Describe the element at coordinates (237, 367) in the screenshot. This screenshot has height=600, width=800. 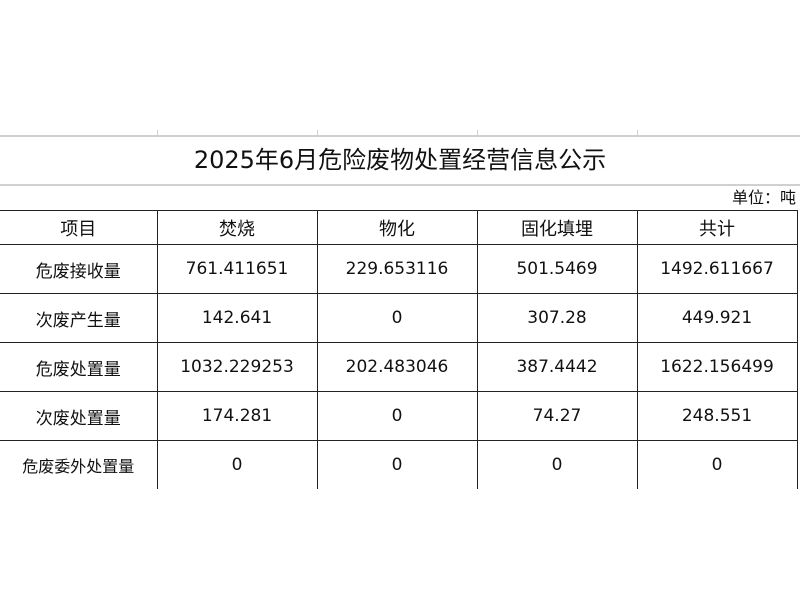
I see `table-cell: 1032.229253` at that location.